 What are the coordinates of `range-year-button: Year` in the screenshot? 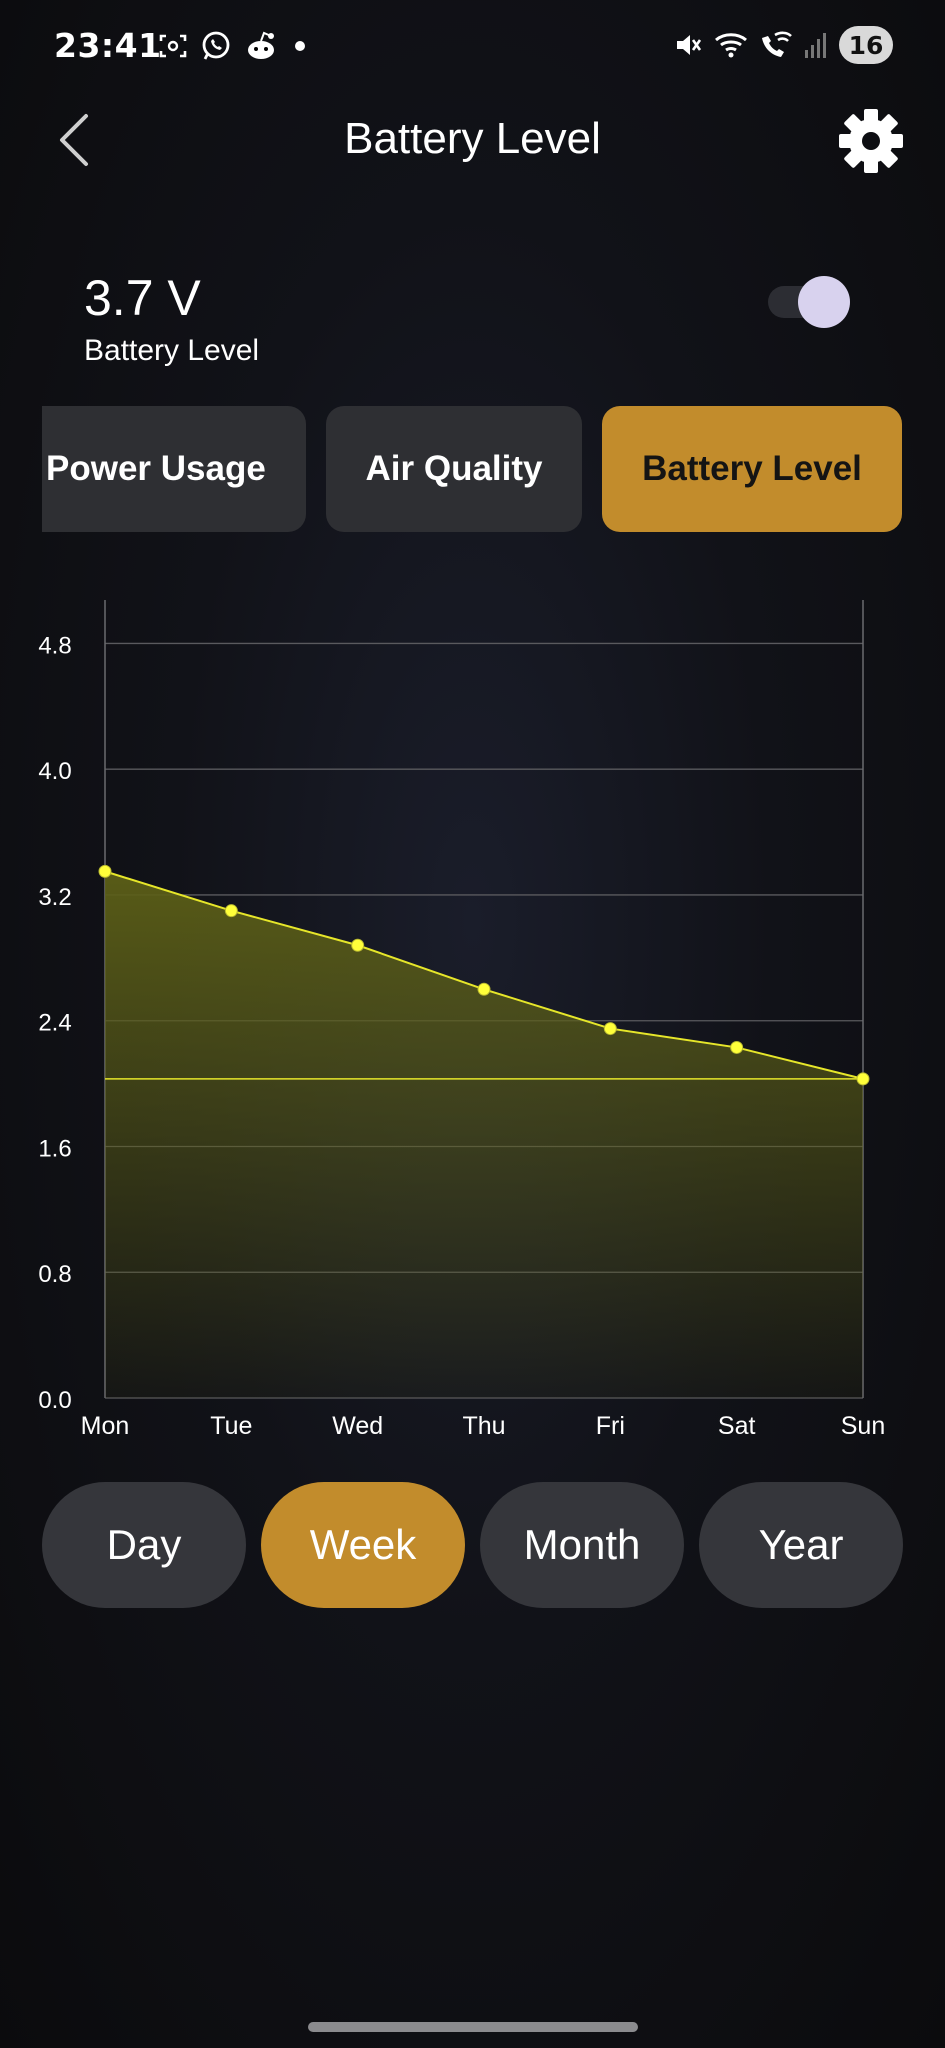 It's located at (801, 1545).